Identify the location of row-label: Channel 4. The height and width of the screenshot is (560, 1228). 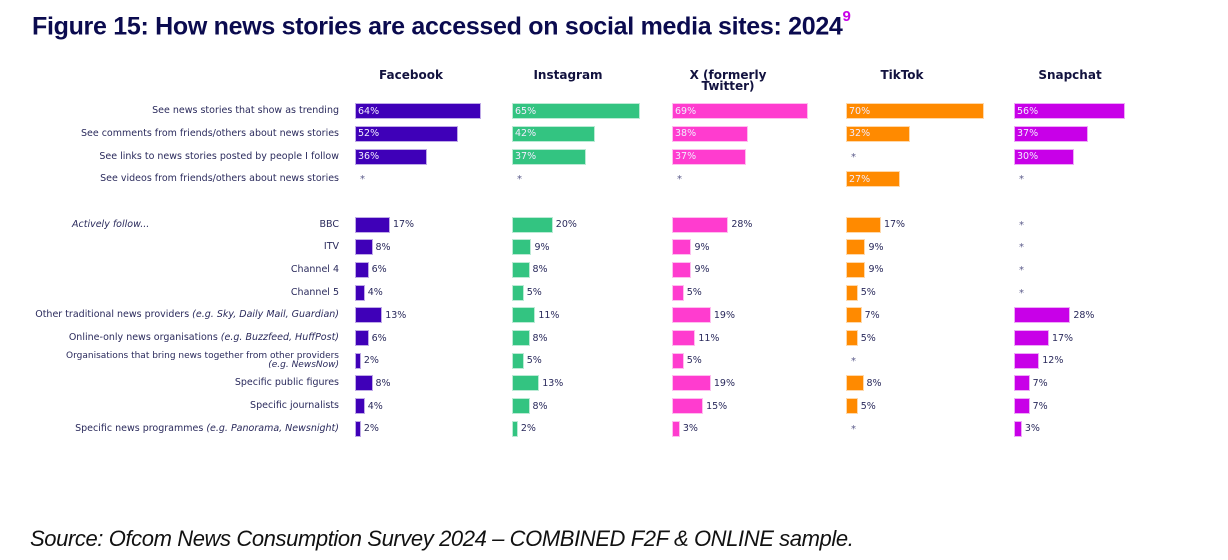
(315, 269).